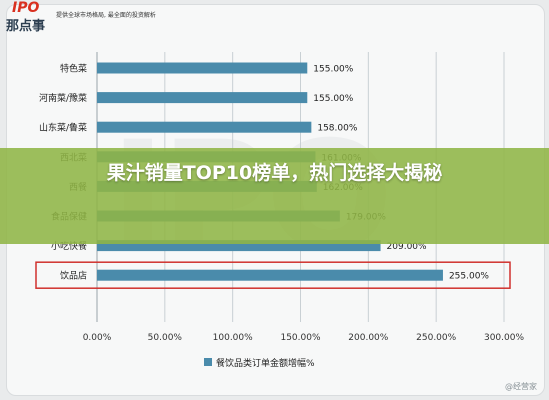 The height and width of the screenshot is (400, 549). I want to click on brand-tagline: 提供全球市场格局, 最全面的投资解析, so click(106, 15).